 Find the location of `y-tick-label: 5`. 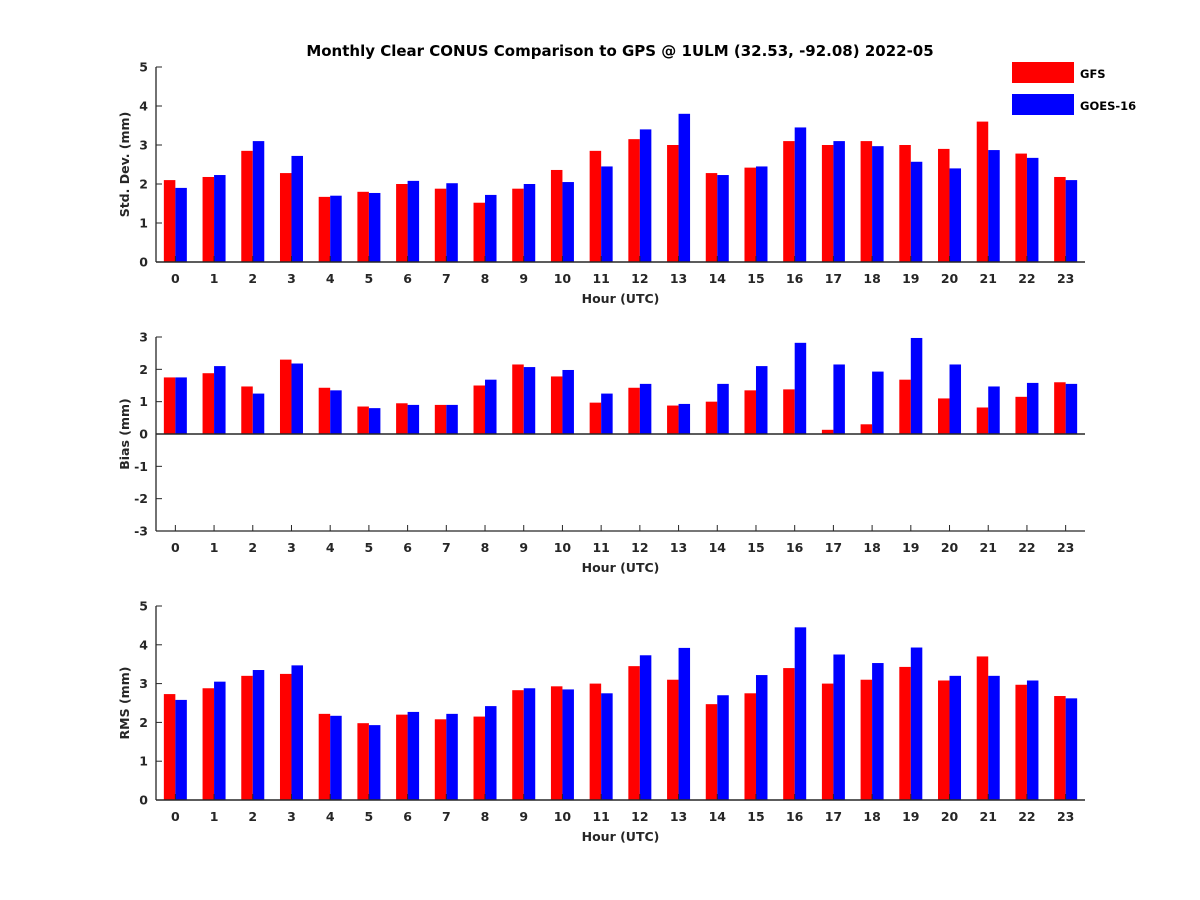

y-tick-label: 5 is located at coordinates (143, 67).